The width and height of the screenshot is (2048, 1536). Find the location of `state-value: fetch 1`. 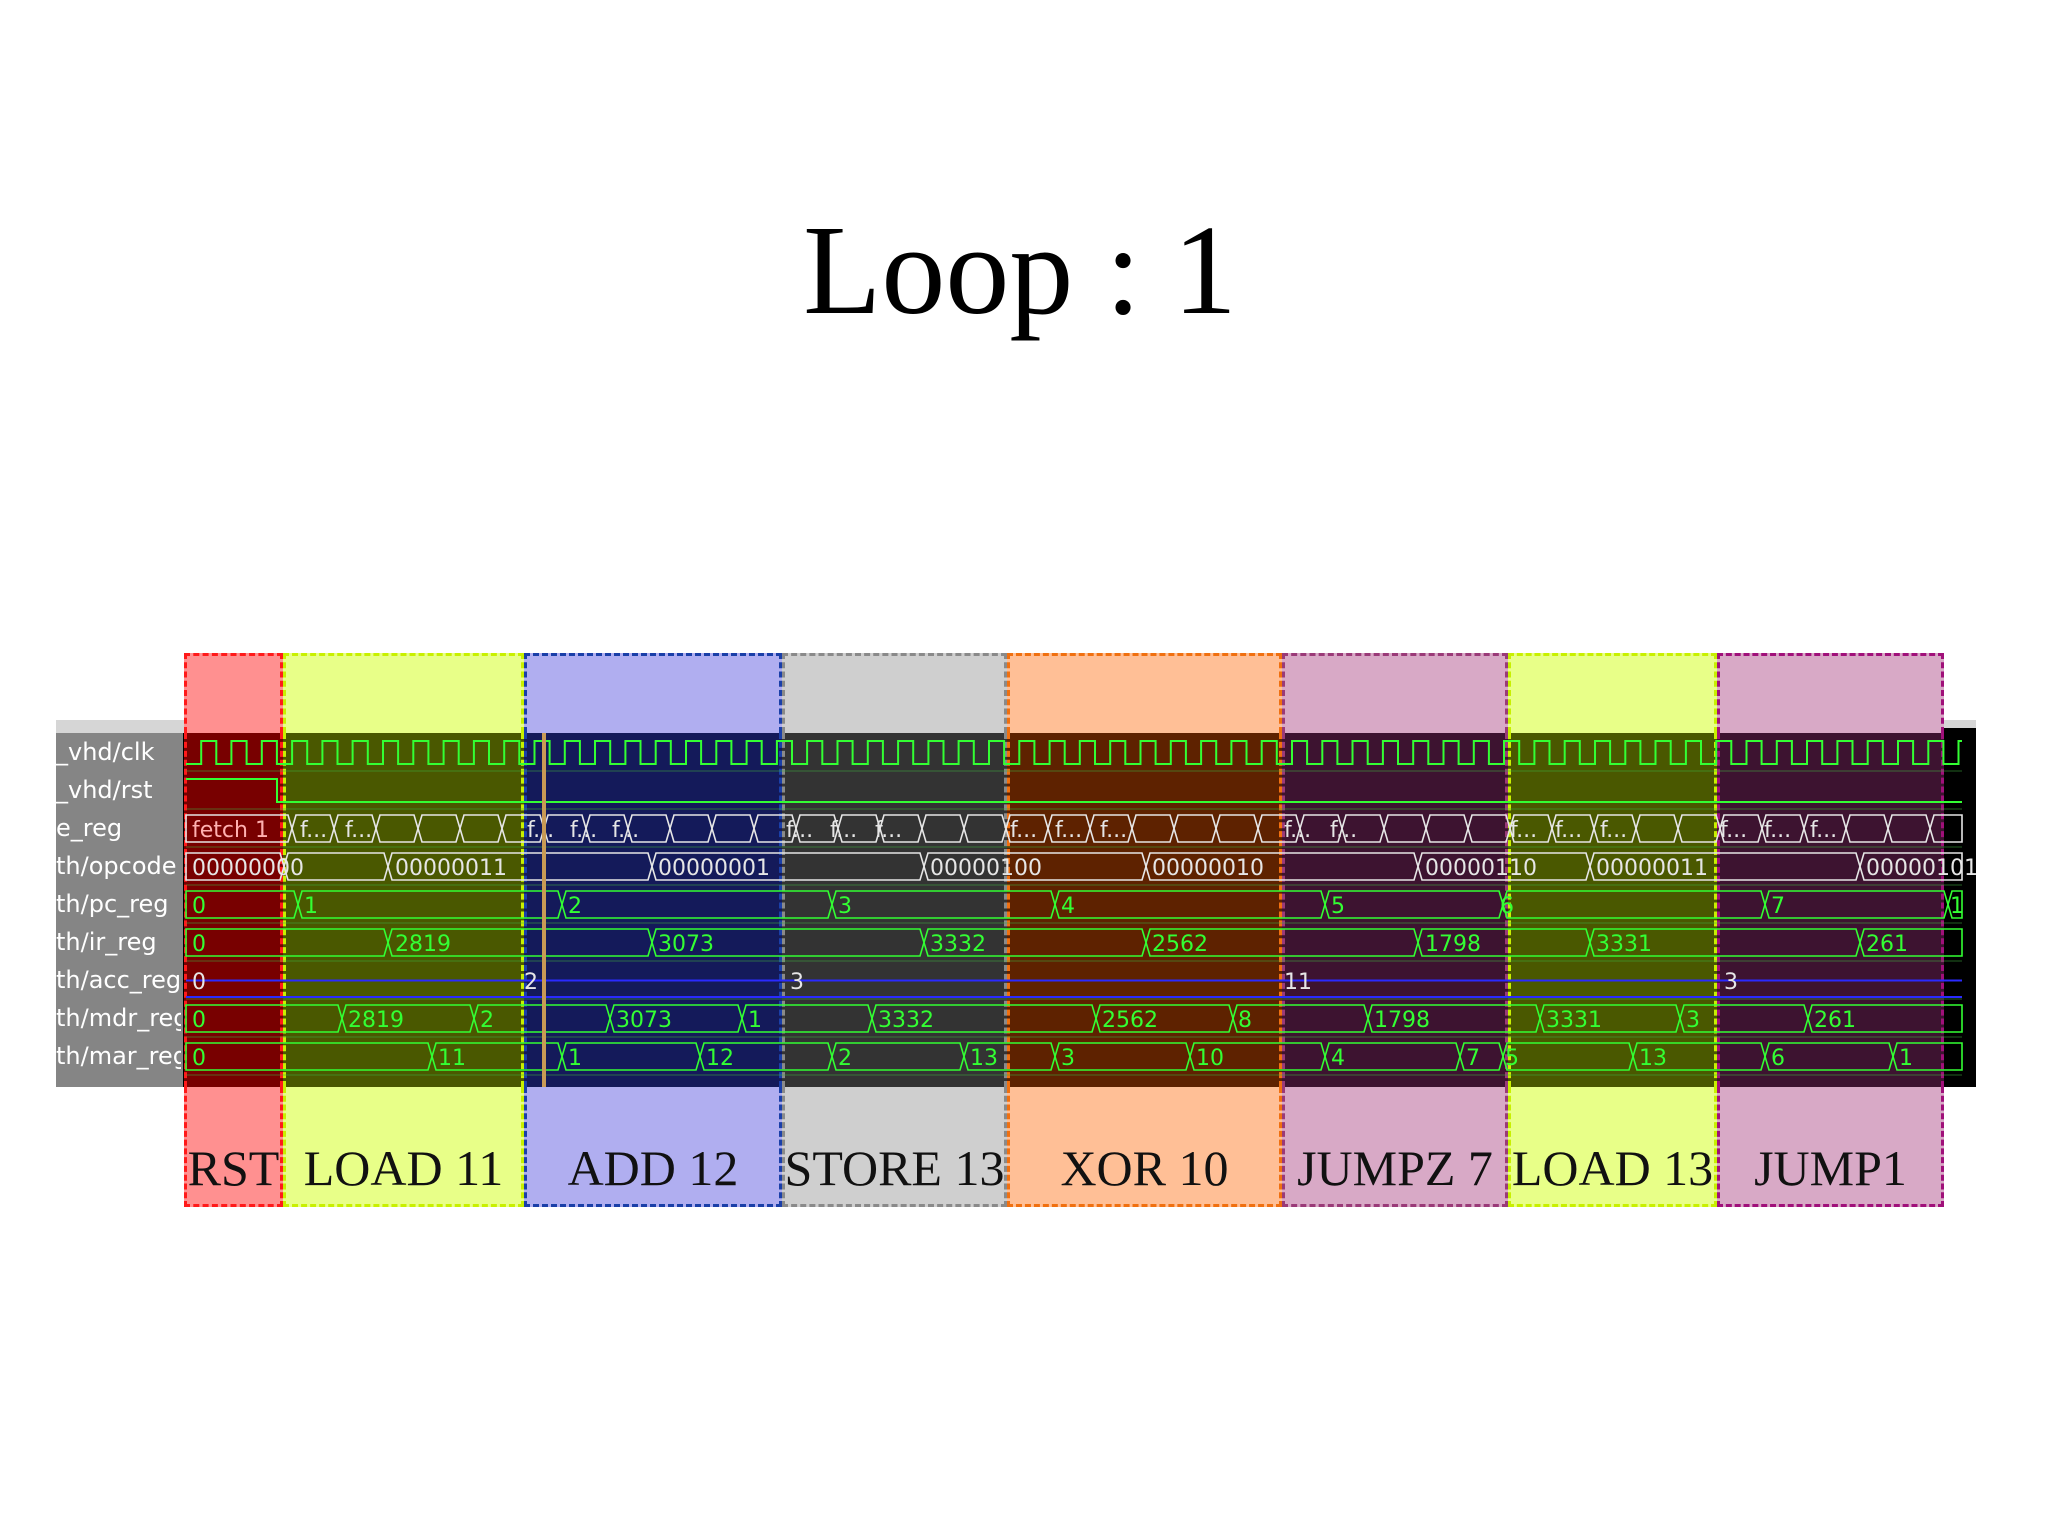

state-value: fetch 1 is located at coordinates (230, 830).